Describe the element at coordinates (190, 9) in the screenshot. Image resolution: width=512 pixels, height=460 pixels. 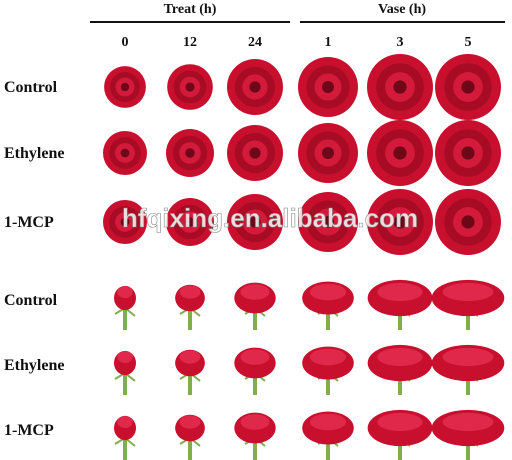
I see `group-label: Treat (h)` at that location.